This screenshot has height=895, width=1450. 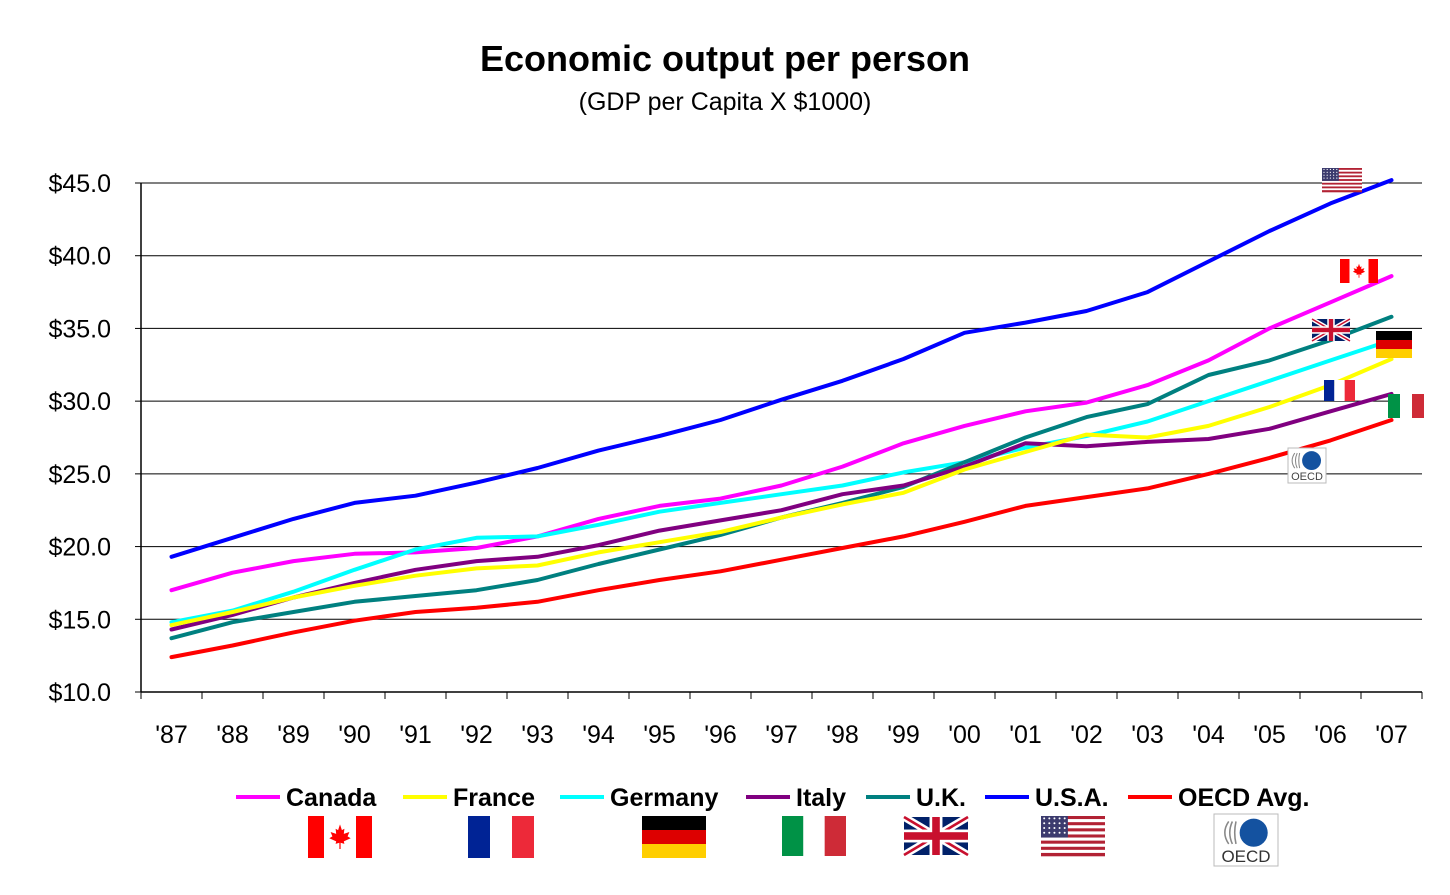 I want to click on legend-label: France, so click(x=494, y=798).